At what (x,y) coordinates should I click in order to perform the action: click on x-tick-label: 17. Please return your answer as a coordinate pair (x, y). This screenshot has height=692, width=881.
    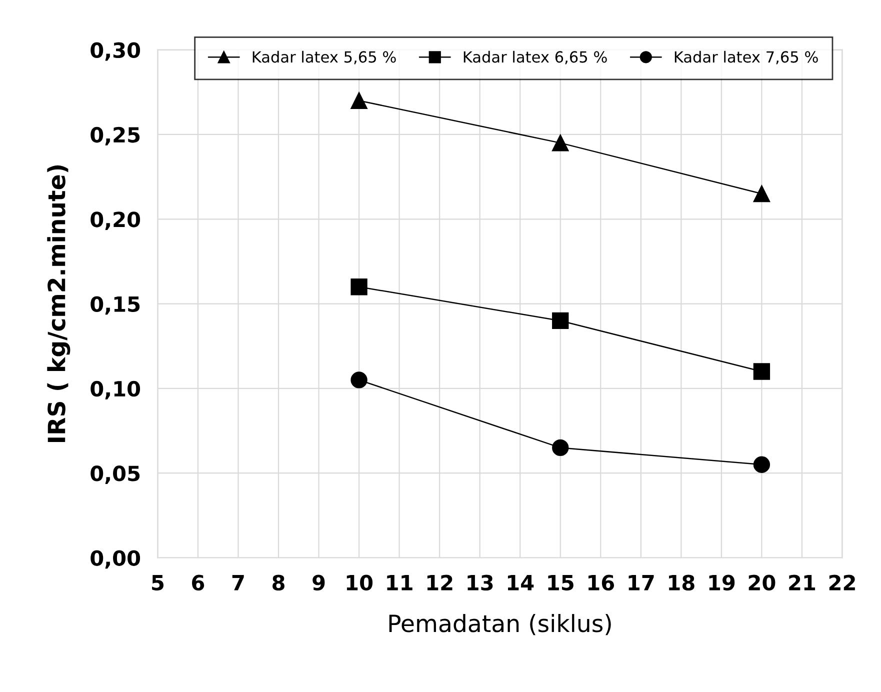
    Looking at the image, I should click on (641, 582).